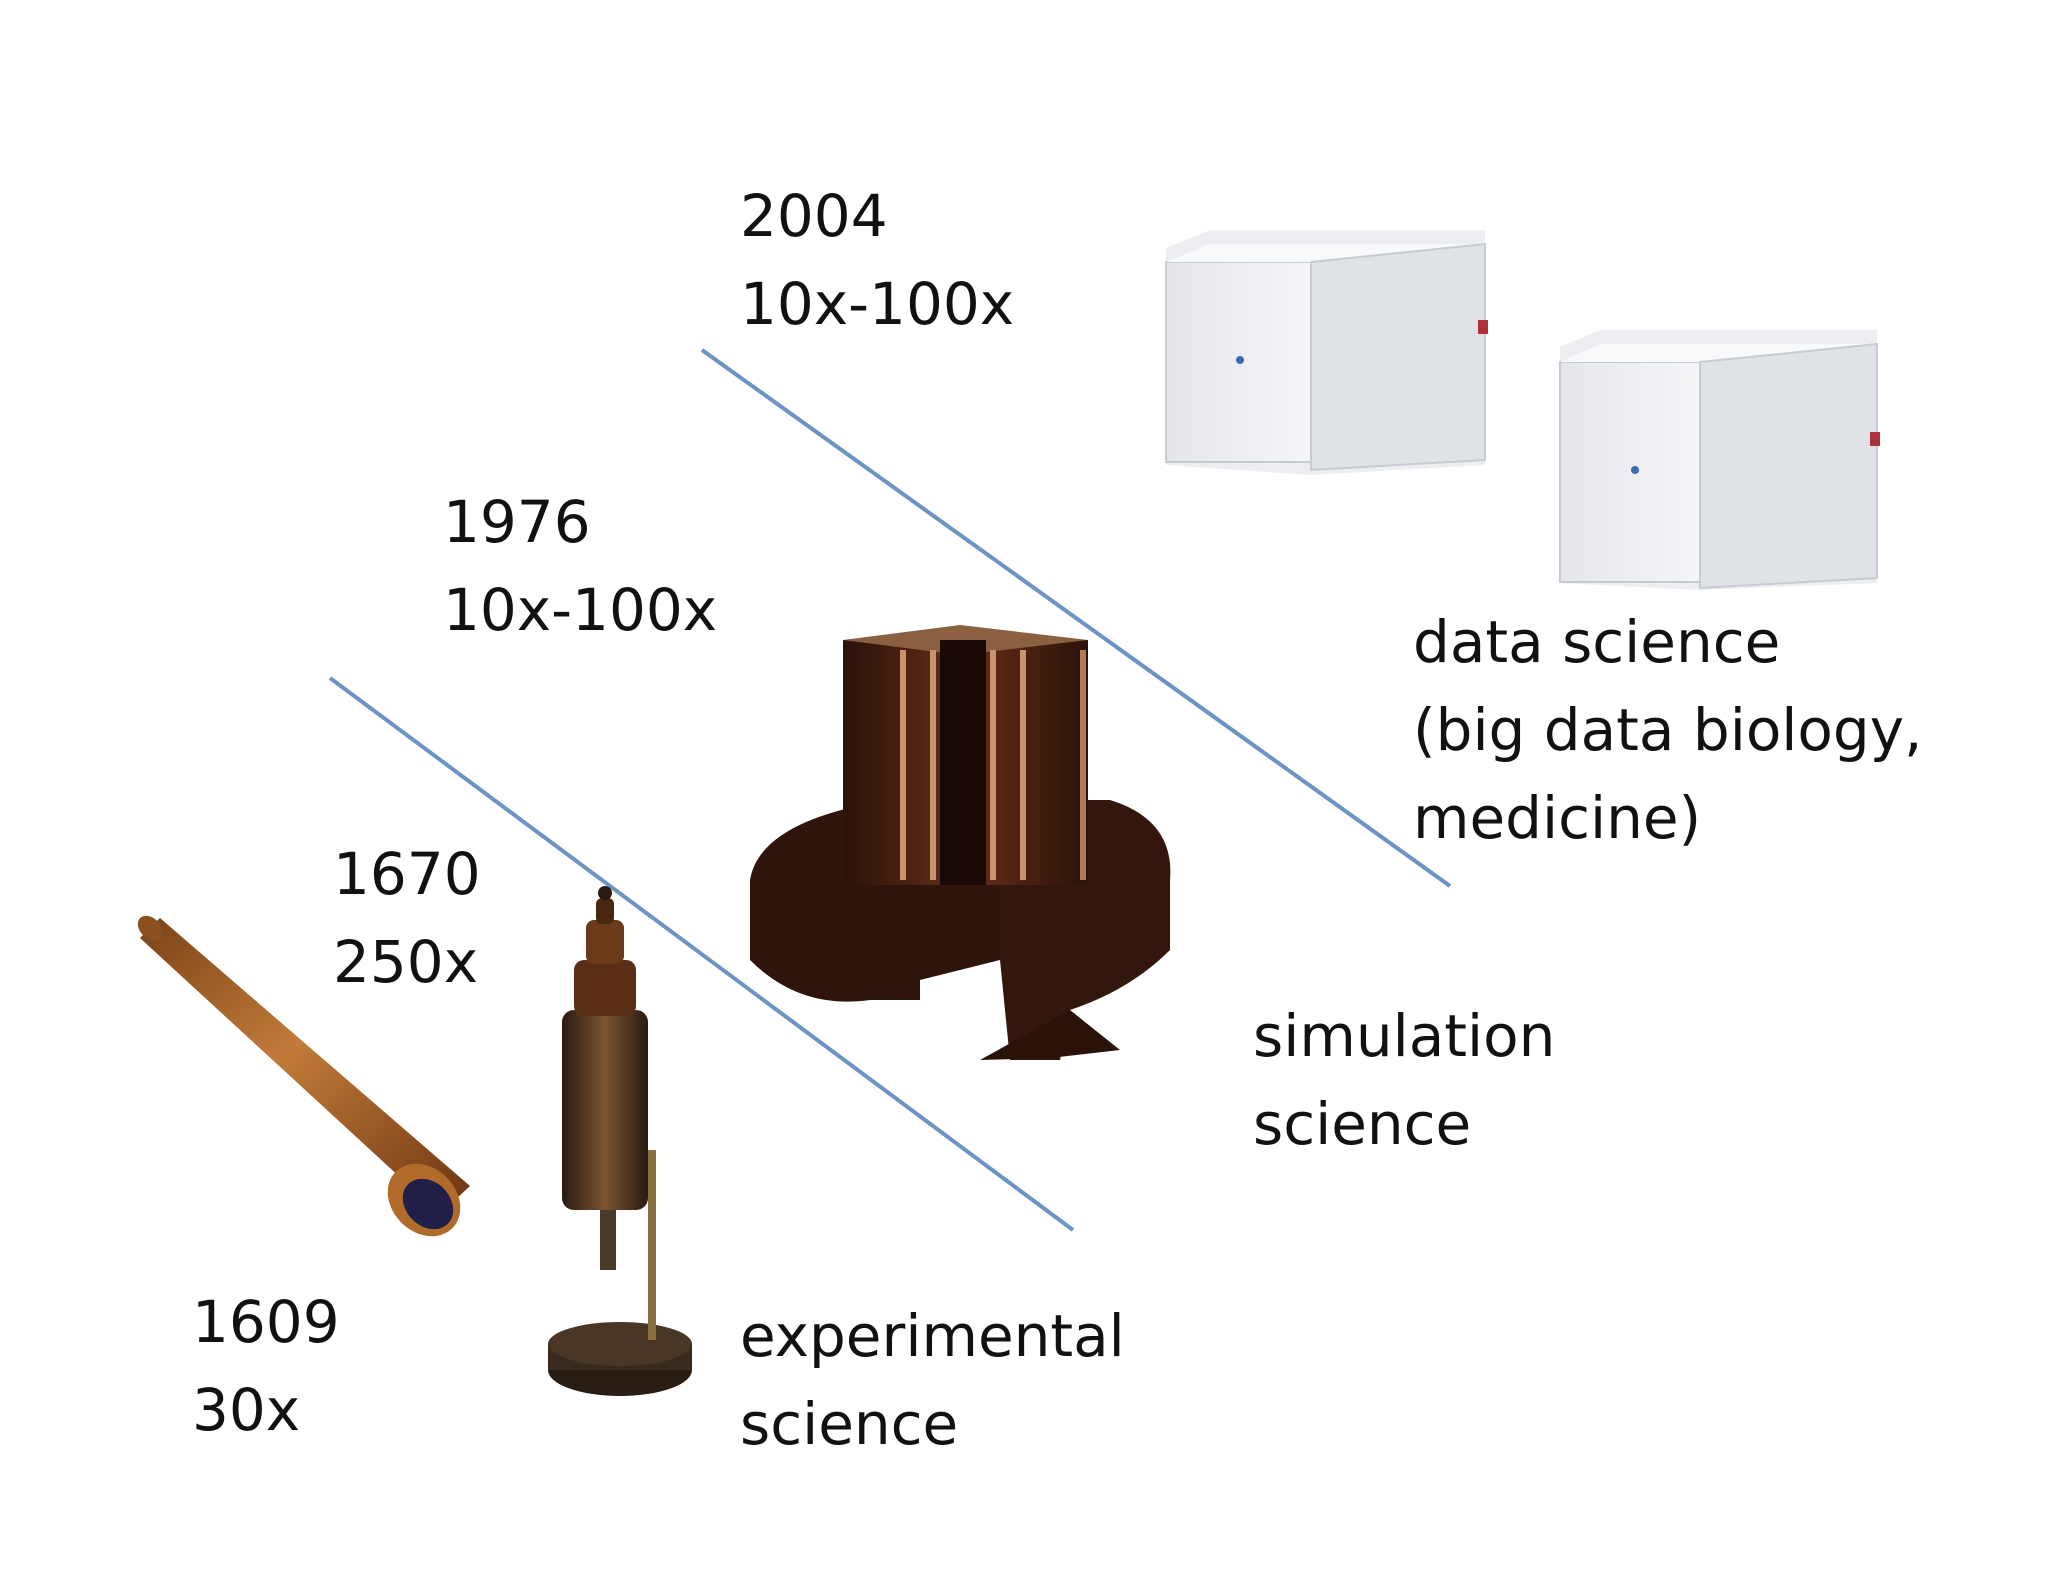 This screenshot has height=1582, width=2048. I want to click on era-year: 2004, so click(814, 216).